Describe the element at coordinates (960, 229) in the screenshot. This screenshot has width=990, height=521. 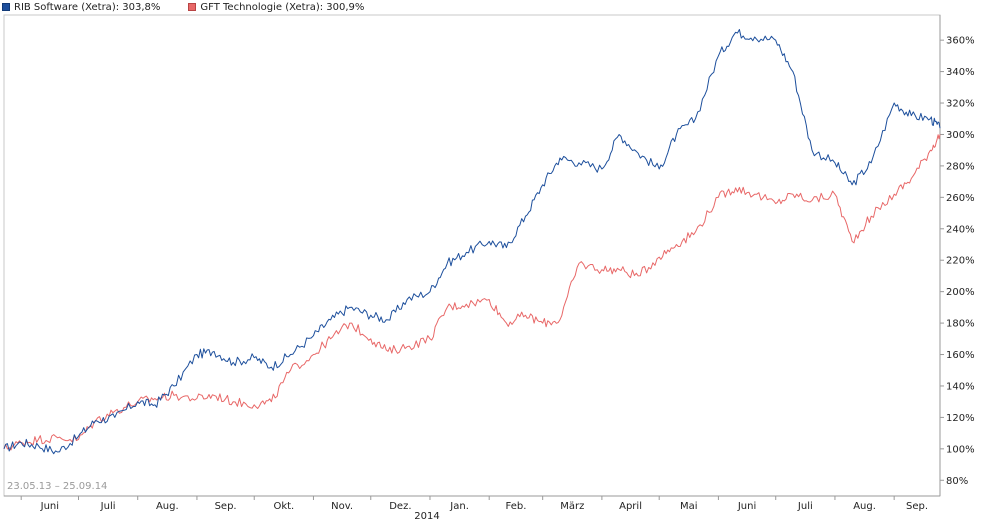
I see `y-tick-label: 240%` at that location.